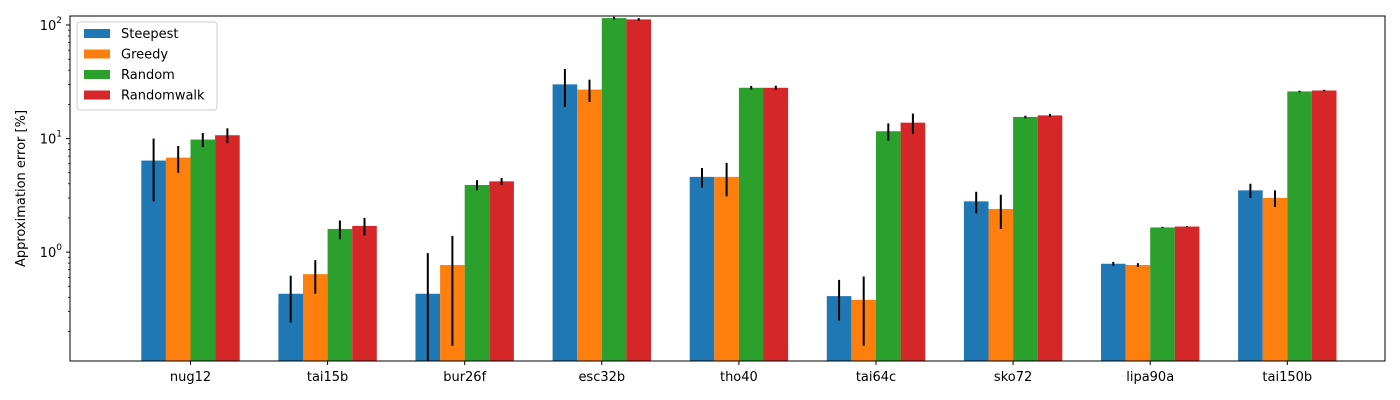 The image size is (1400, 400). I want to click on bar-steepest-sko72, so click(976, 281).